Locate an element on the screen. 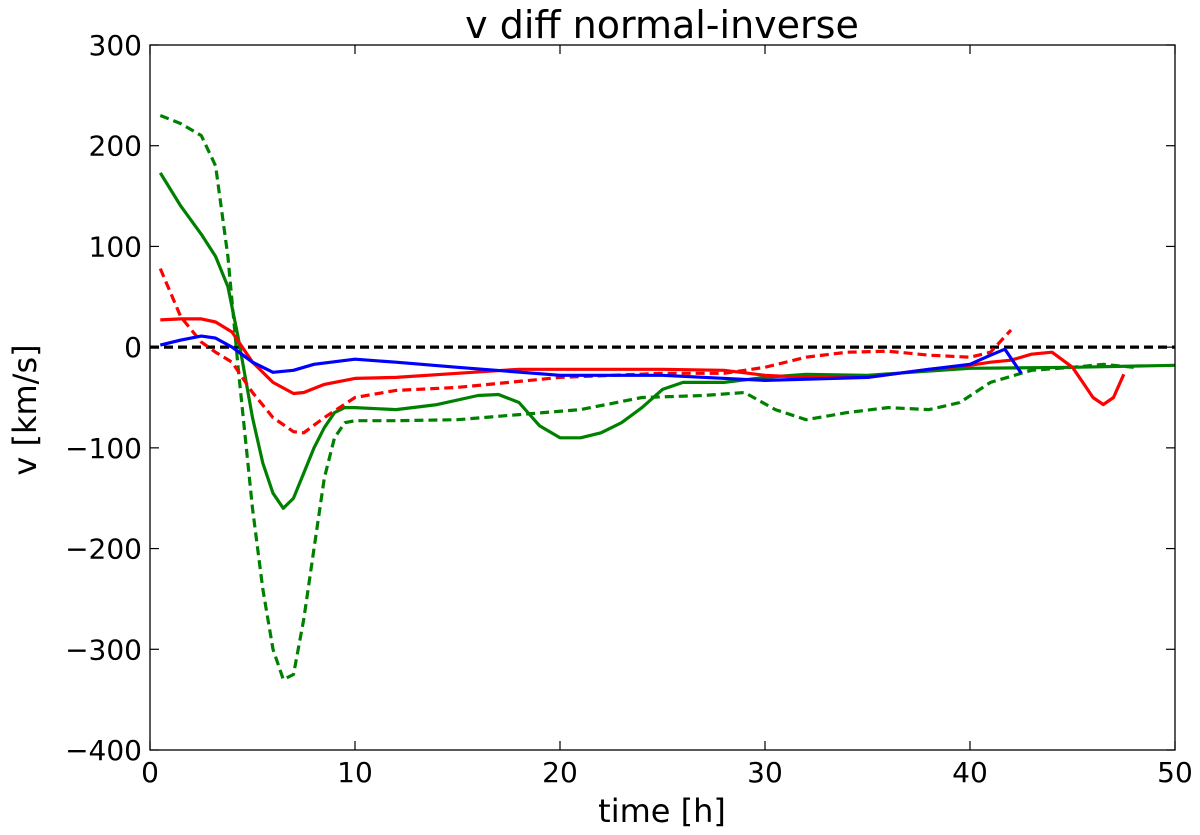 This screenshot has width=1200, height=835. y-tick-label: 300 is located at coordinates (115, 45).